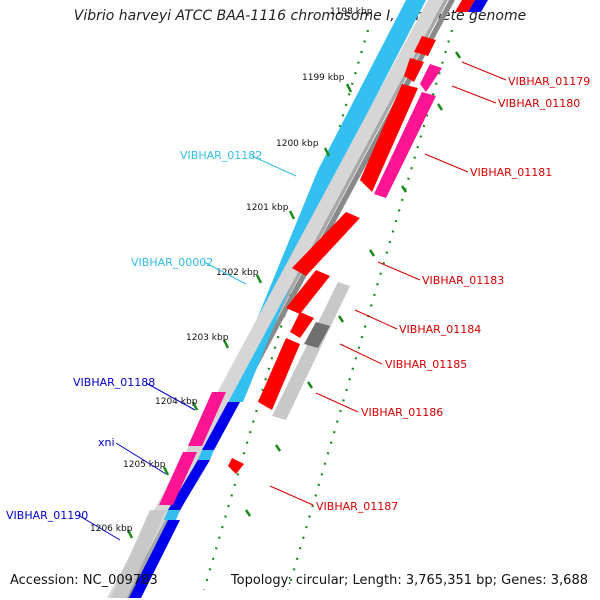 Image resolution: width=600 pixels, height=600 pixels. Describe the element at coordinates (84, 580) in the screenshot. I see `accession-text: Accession: NC_009783` at that location.